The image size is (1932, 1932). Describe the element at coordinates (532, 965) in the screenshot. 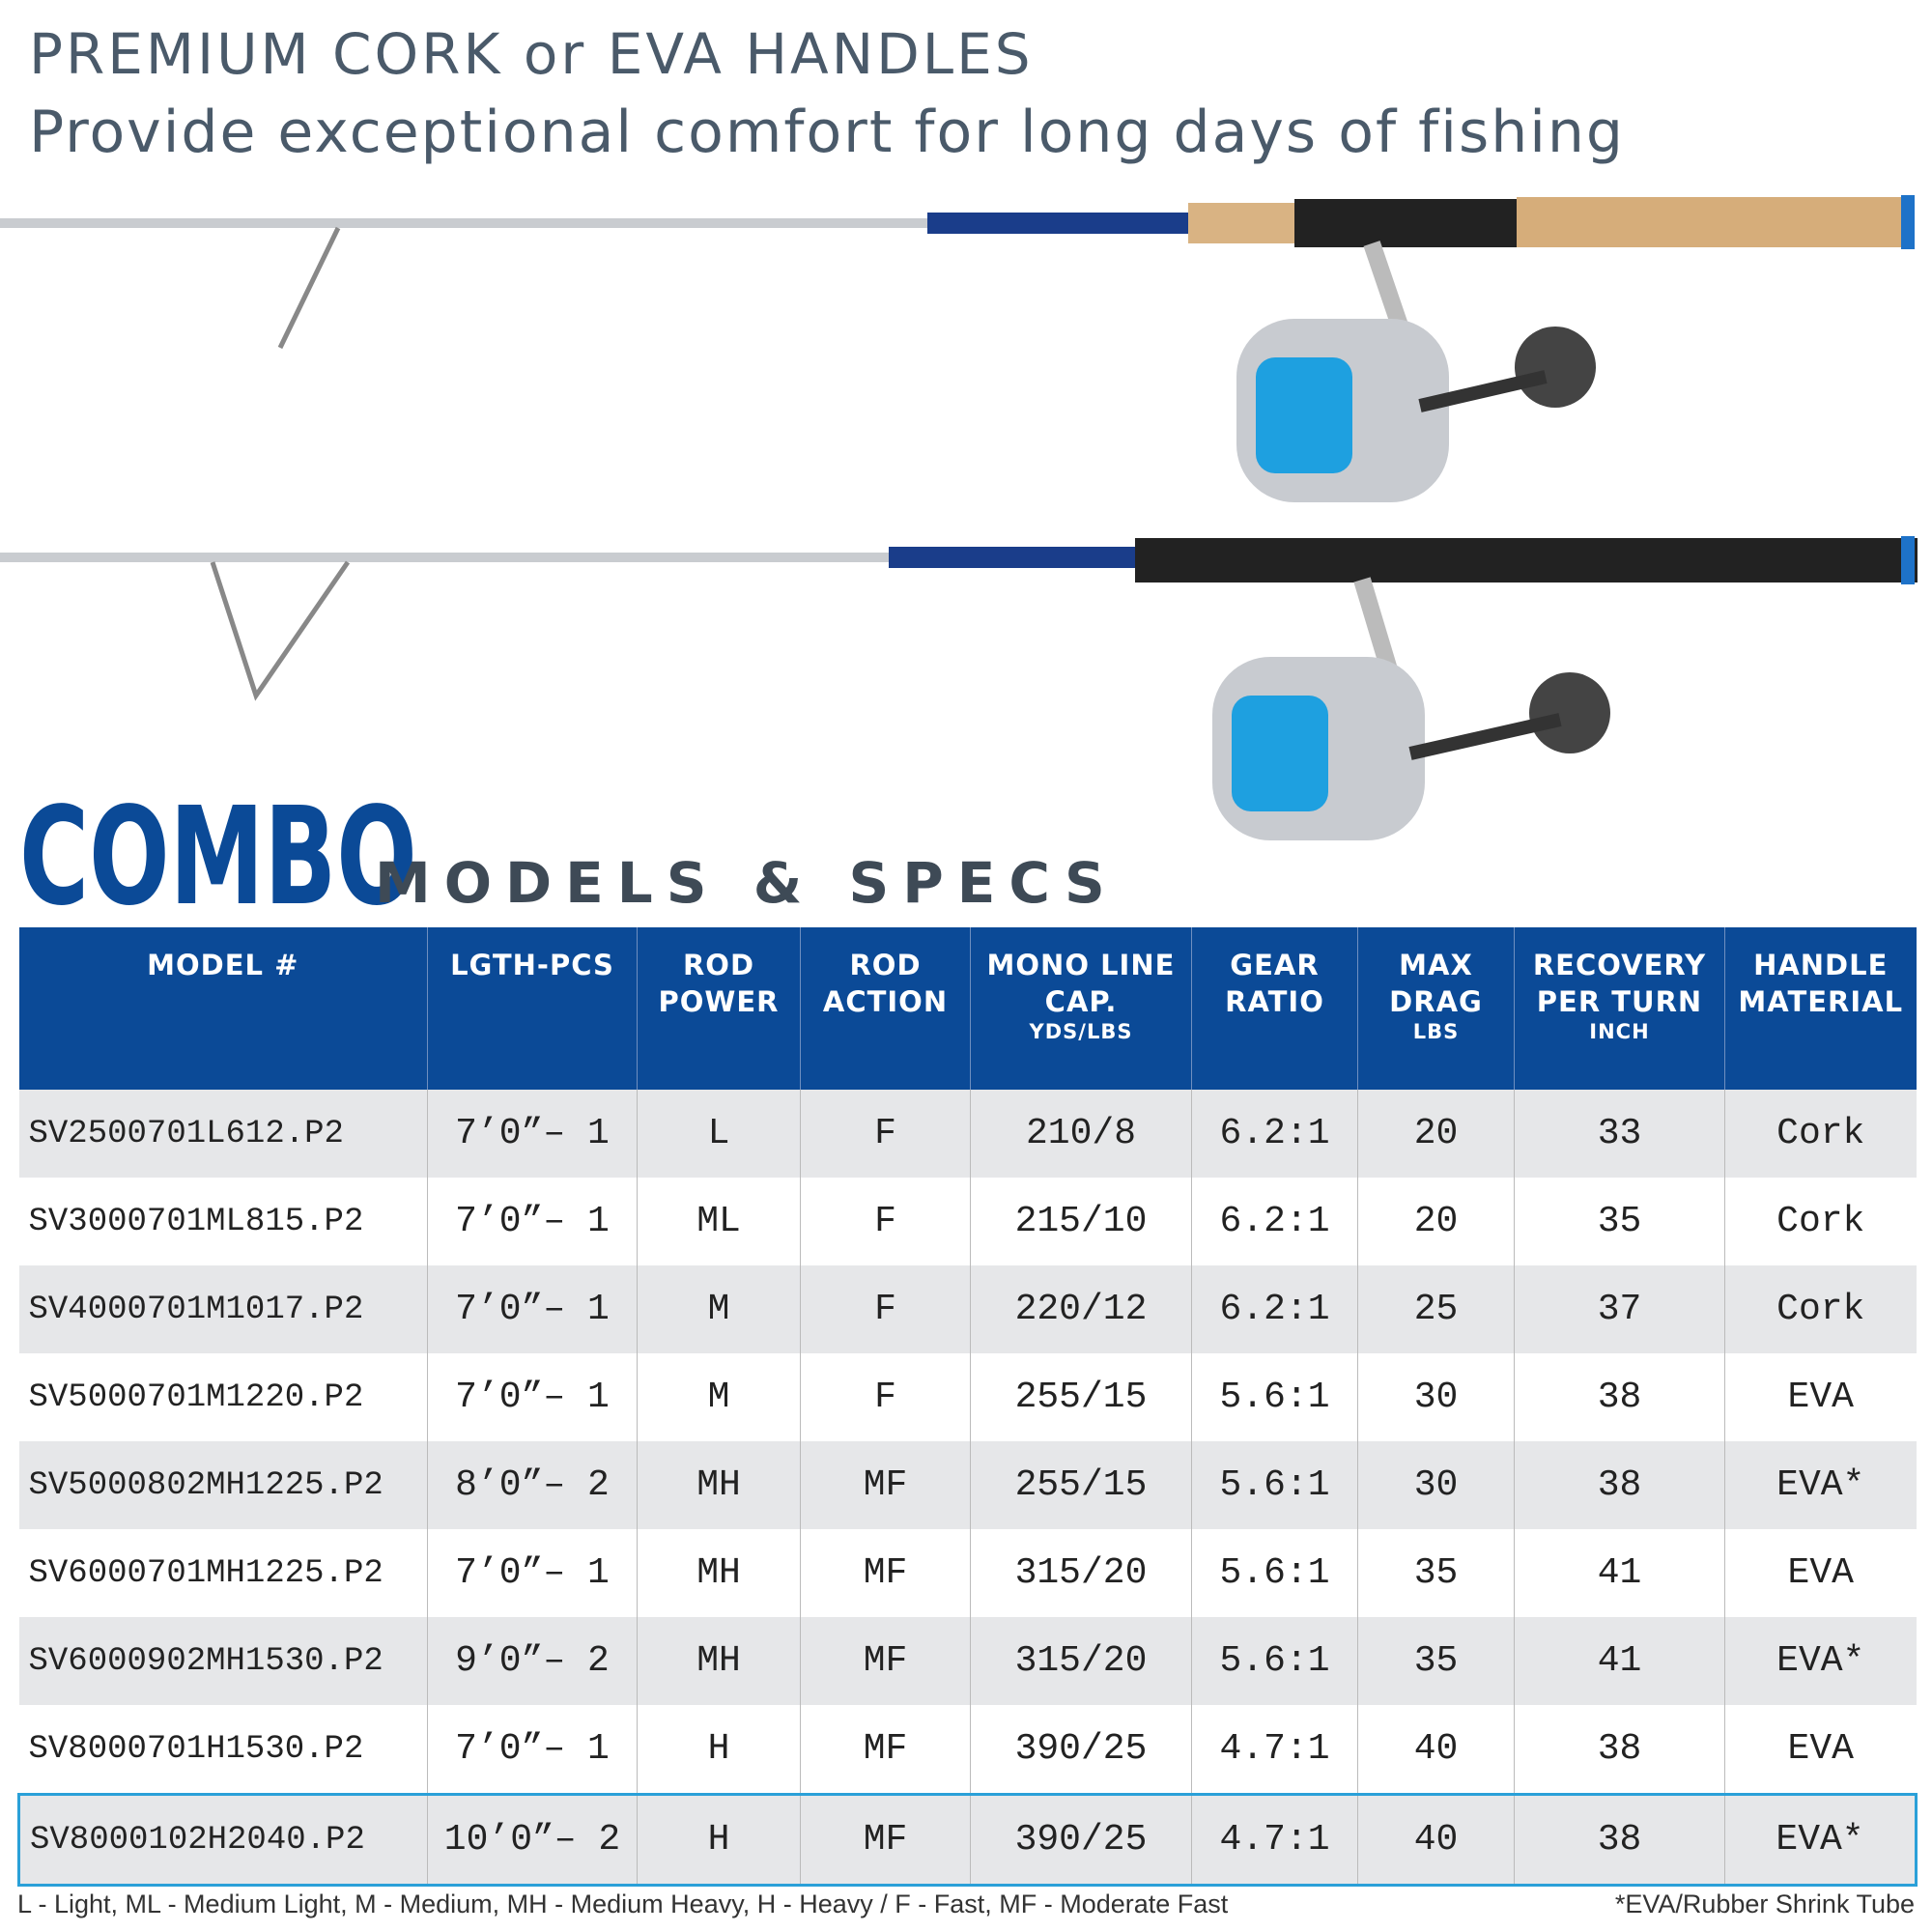

I see `column-label: LGTH-PCS` at that location.